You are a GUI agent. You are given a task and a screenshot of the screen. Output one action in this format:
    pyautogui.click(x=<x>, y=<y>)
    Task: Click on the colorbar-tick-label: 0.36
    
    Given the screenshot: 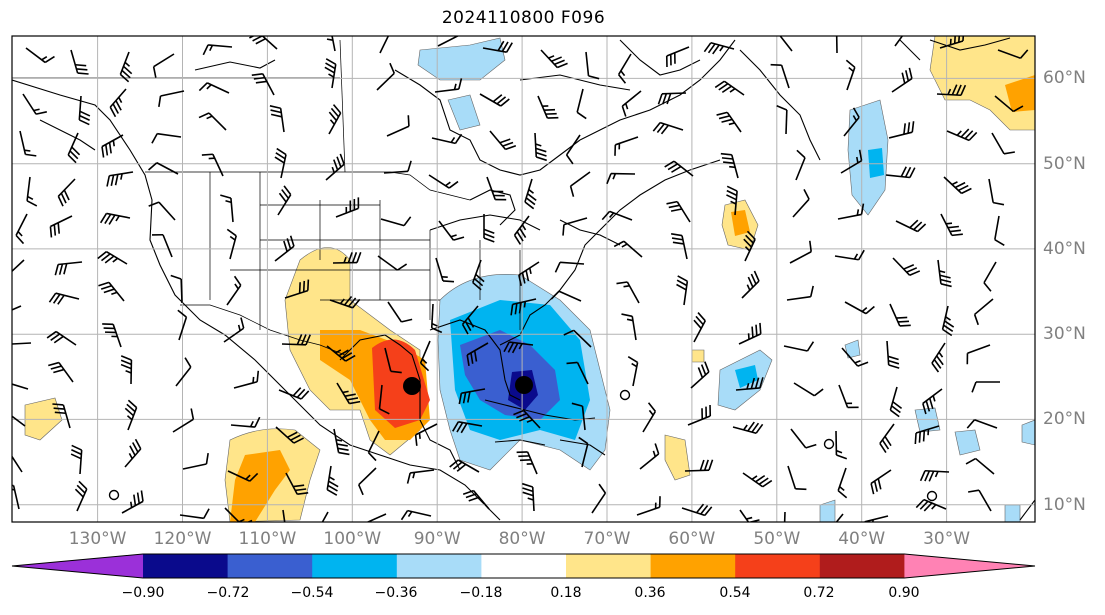 What is the action you would take?
    pyautogui.click(x=650, y=593)
    